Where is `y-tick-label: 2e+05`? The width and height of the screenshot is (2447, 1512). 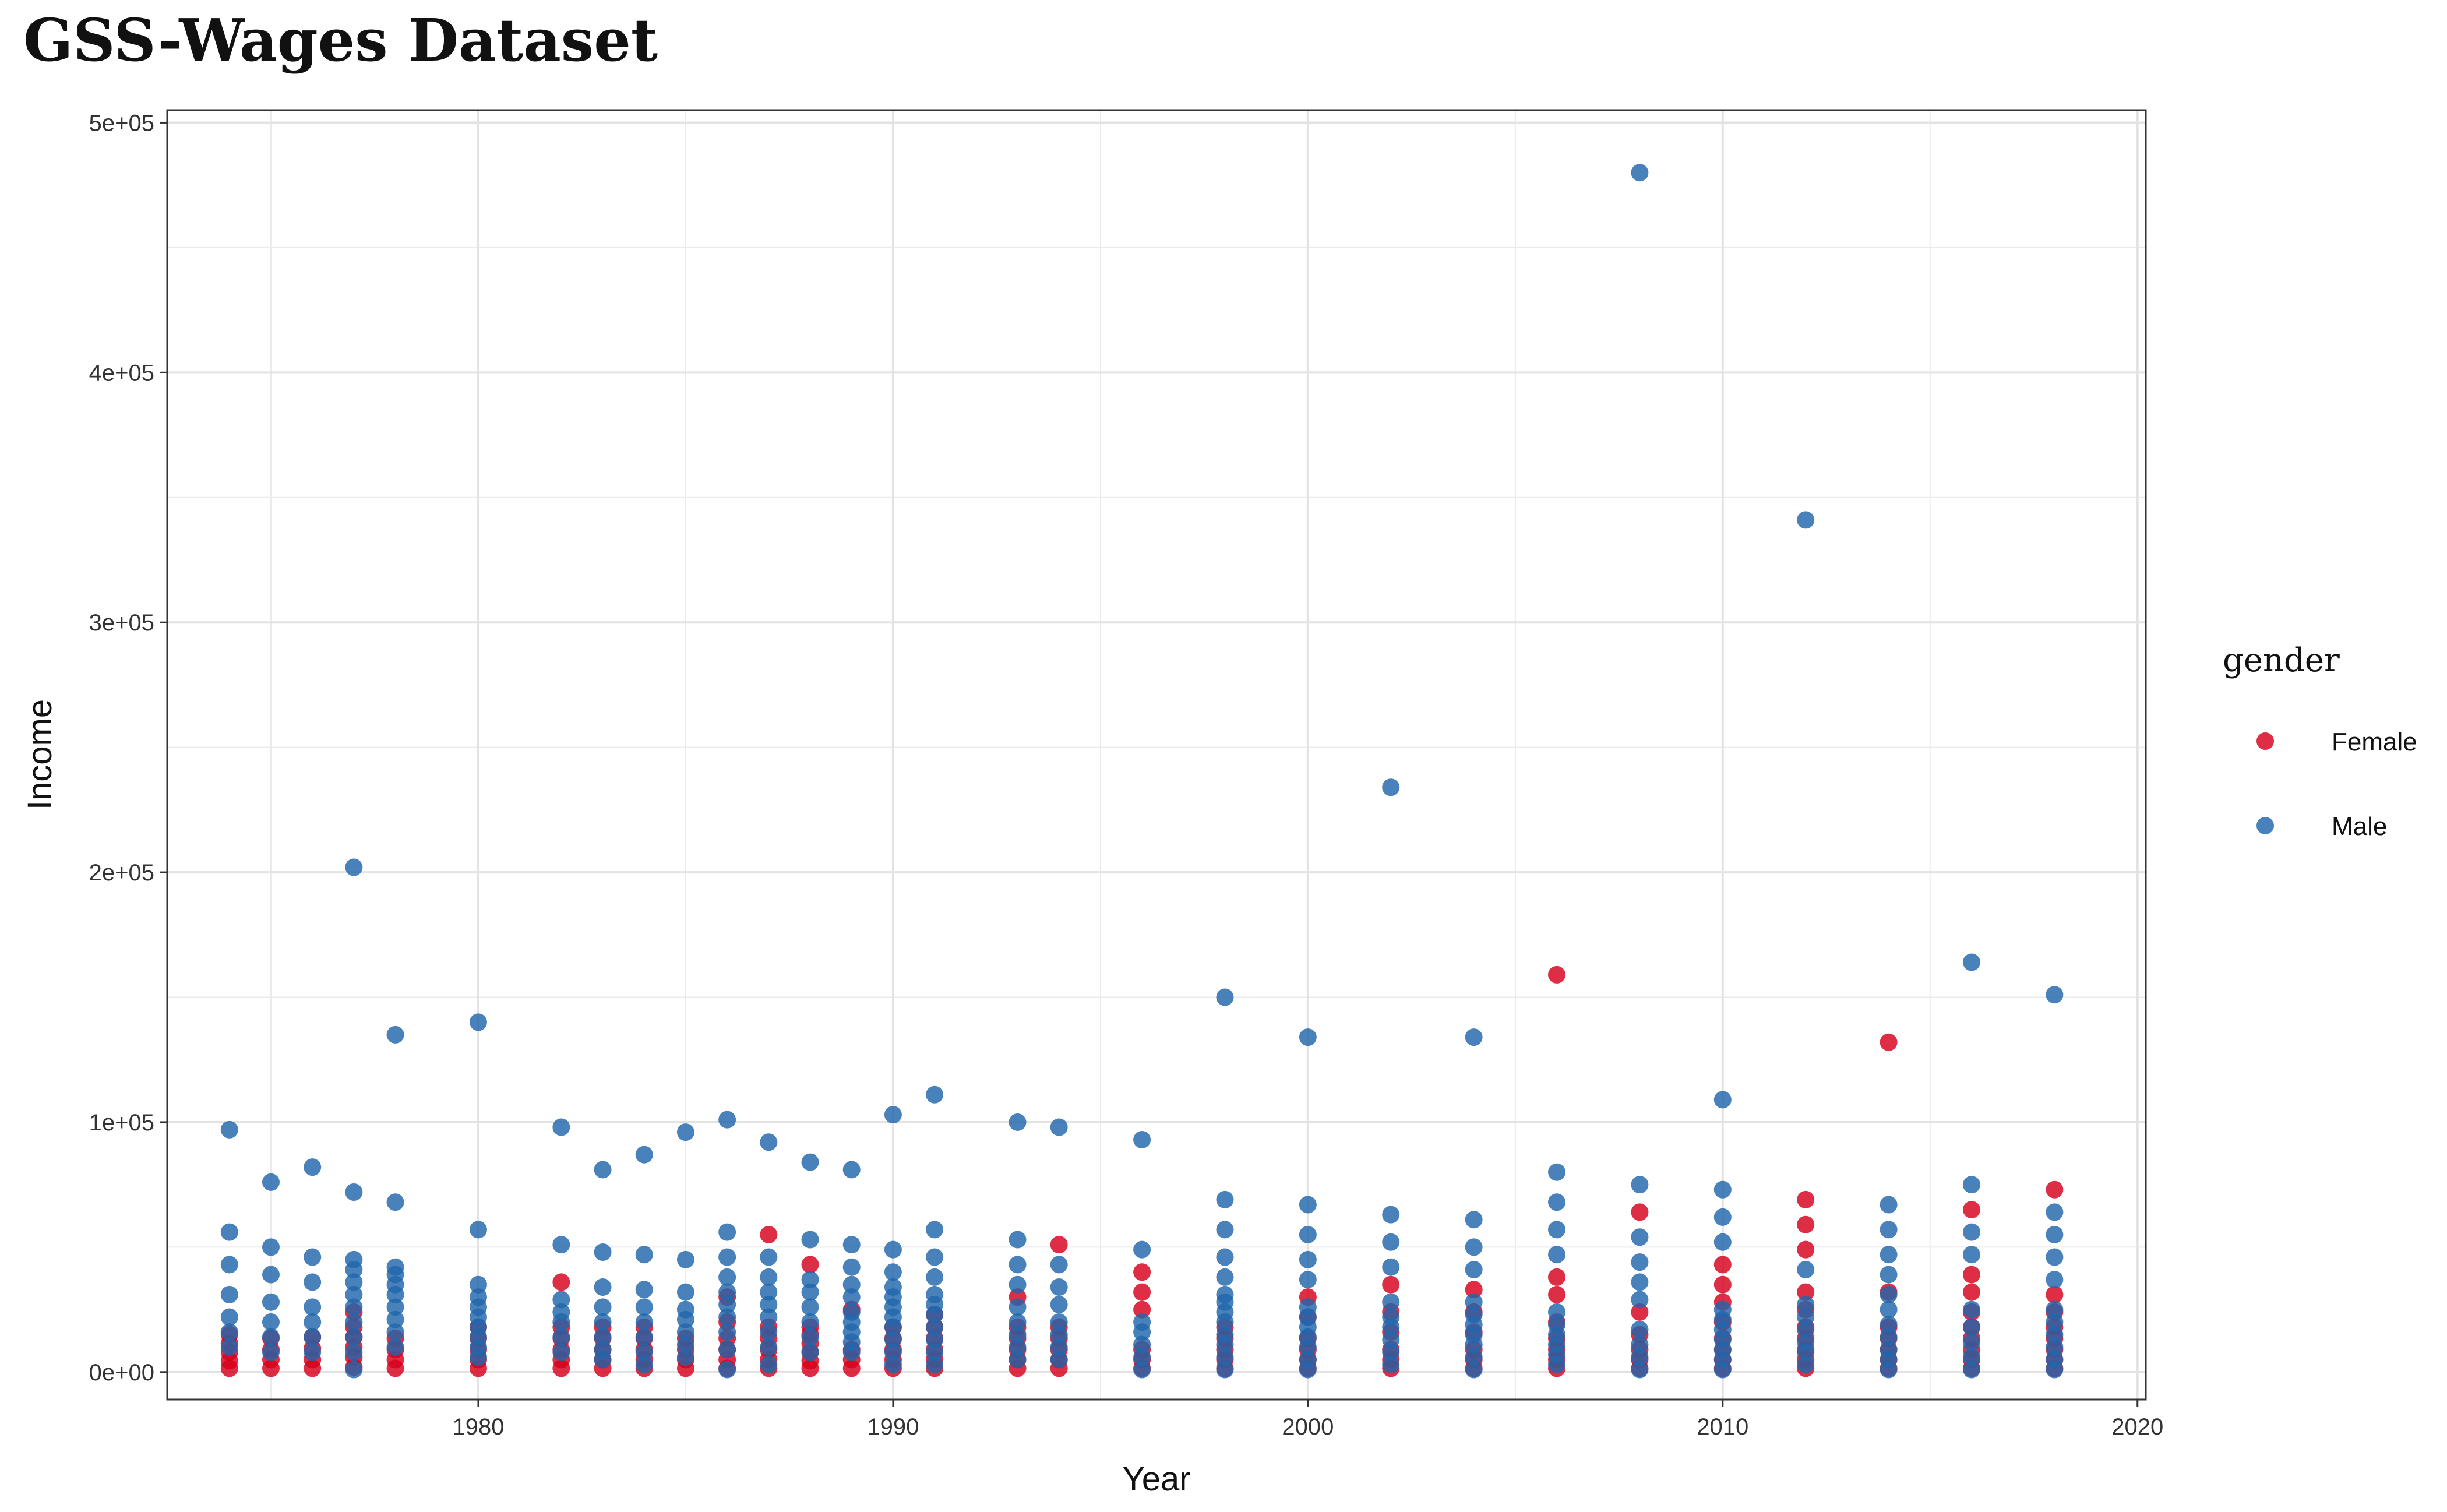
y-tick-label: 2e+05 is located at coordinates (121, 873).